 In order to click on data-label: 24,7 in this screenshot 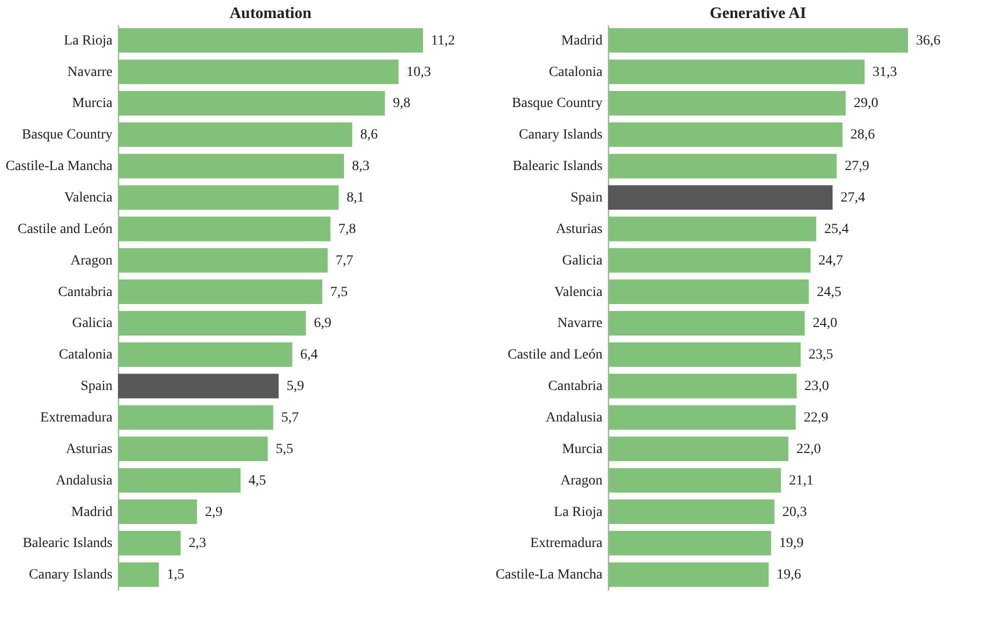, I will do `click(830, 260)`.